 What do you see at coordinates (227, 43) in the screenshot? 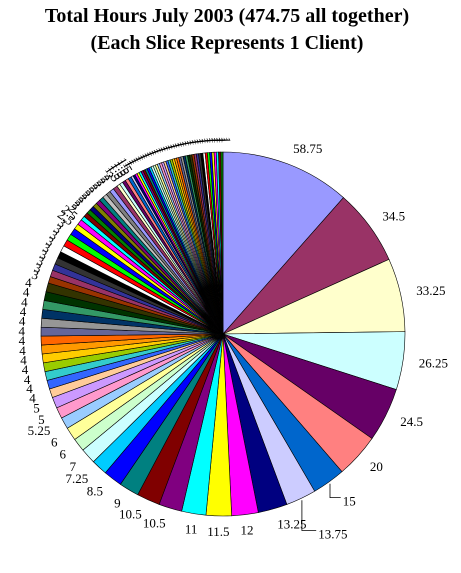
I see `chart-subtitle: (Each Slice Represents 1 Client)` at bounding box center [227, 43].